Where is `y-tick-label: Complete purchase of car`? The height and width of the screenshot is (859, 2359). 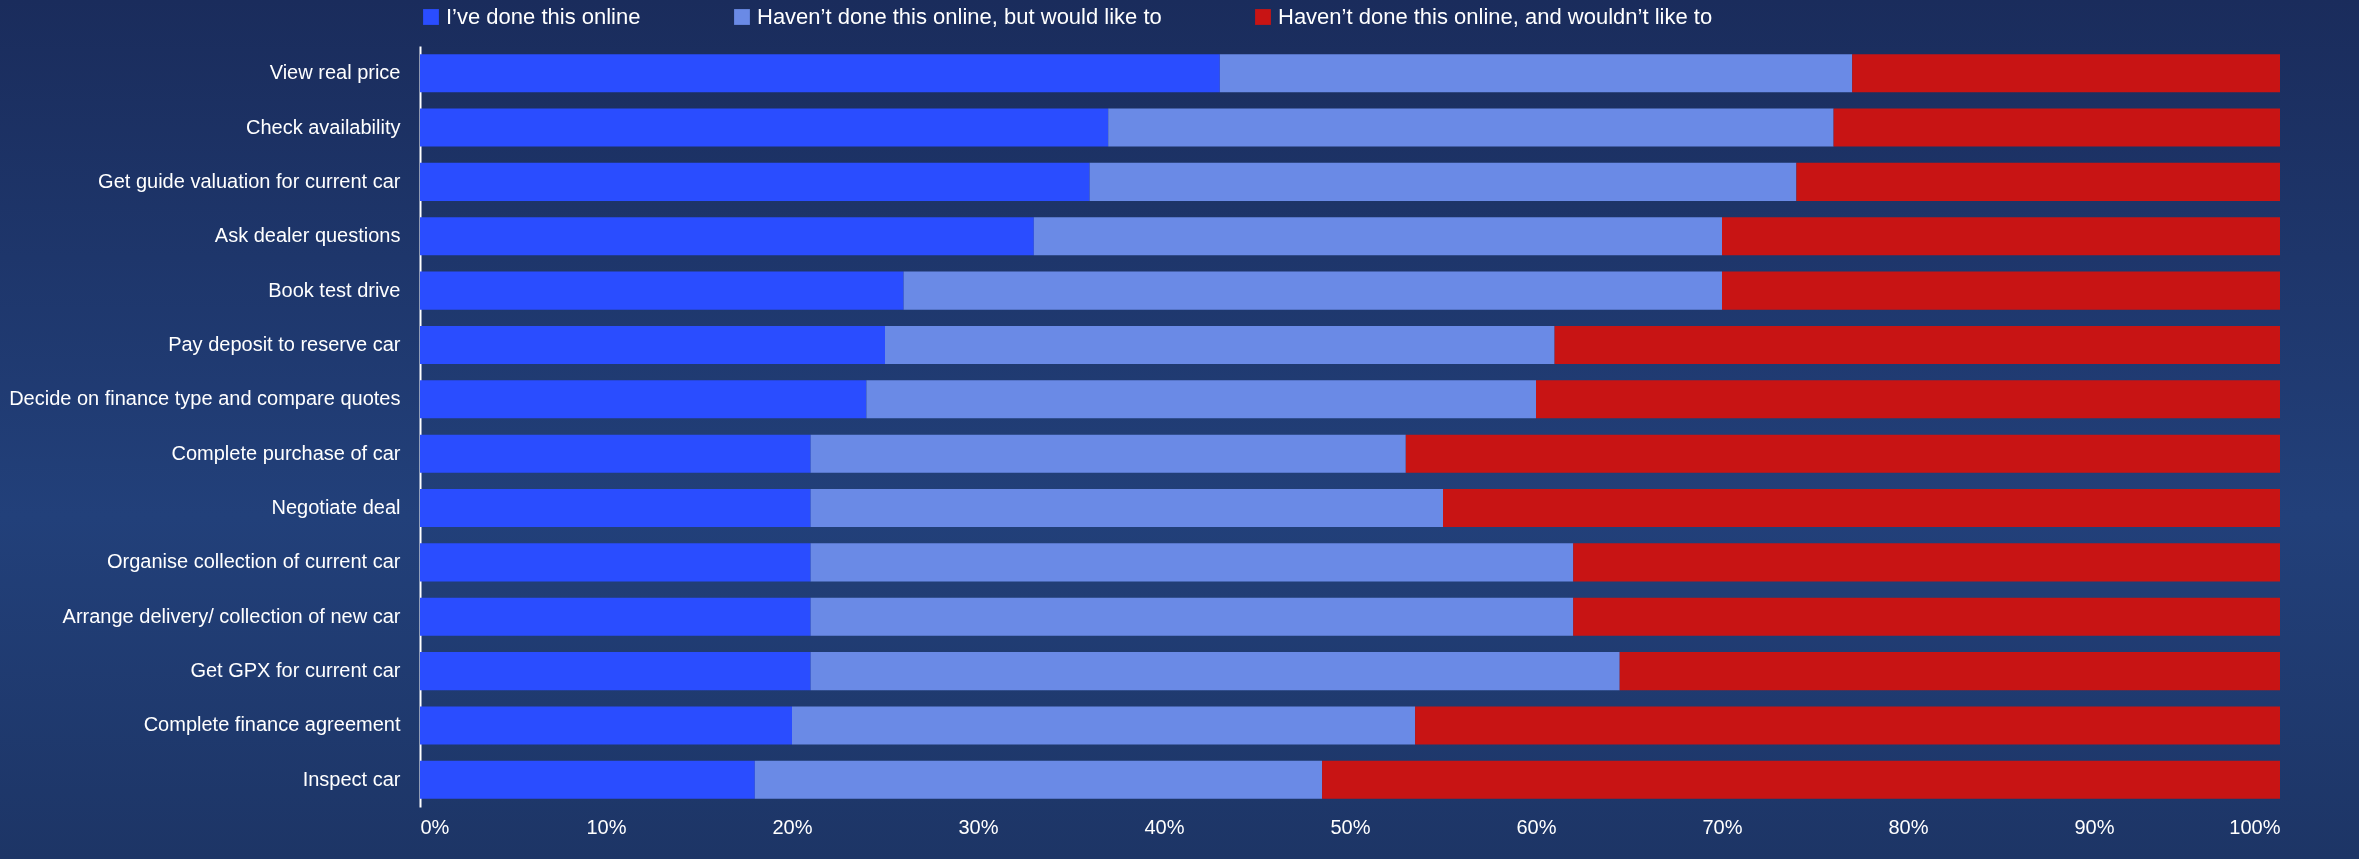 y-tick-label: Complete purchase of car is located at coordinates (286, 452).